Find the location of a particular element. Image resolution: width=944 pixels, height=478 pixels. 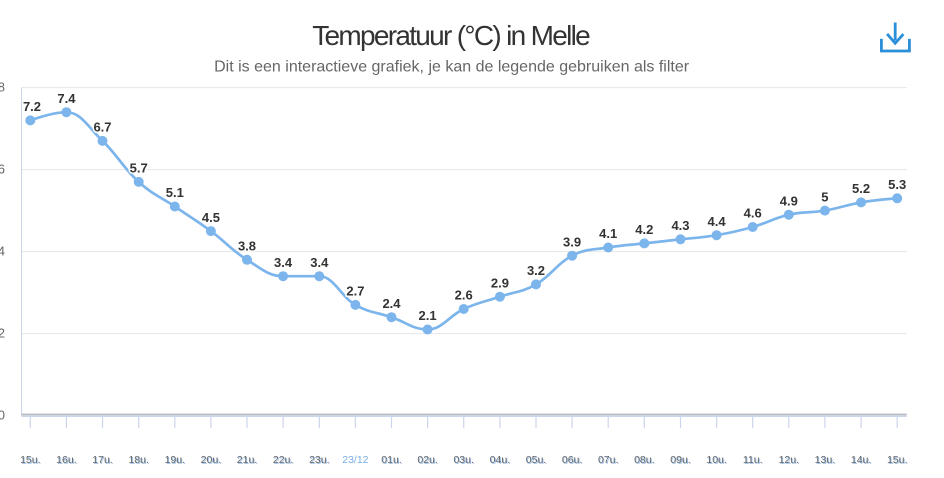

svg-text: 2 is located at coordinates (2, 333).